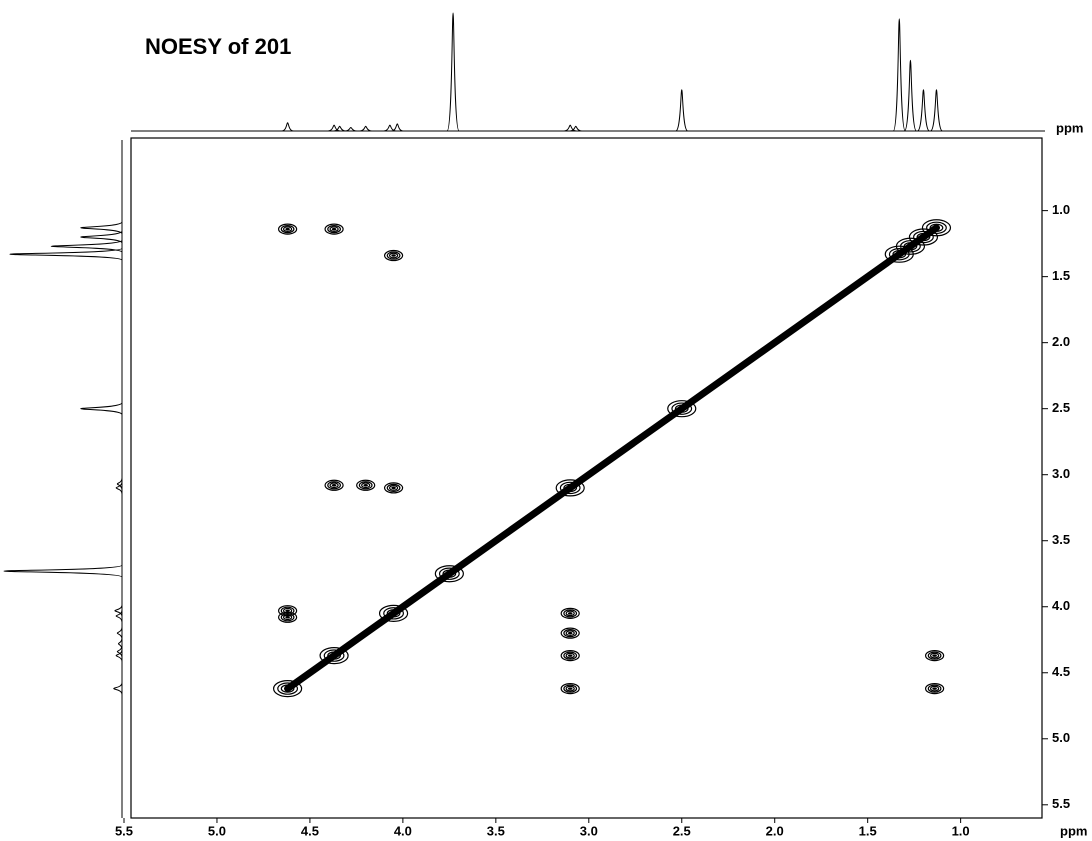 Image resolution: width=1092 pixels, height=841 pixels. Describe the element at coordinates (1061, 209) in the screenshot. I see `y-tick-label: 1.0` at that location.